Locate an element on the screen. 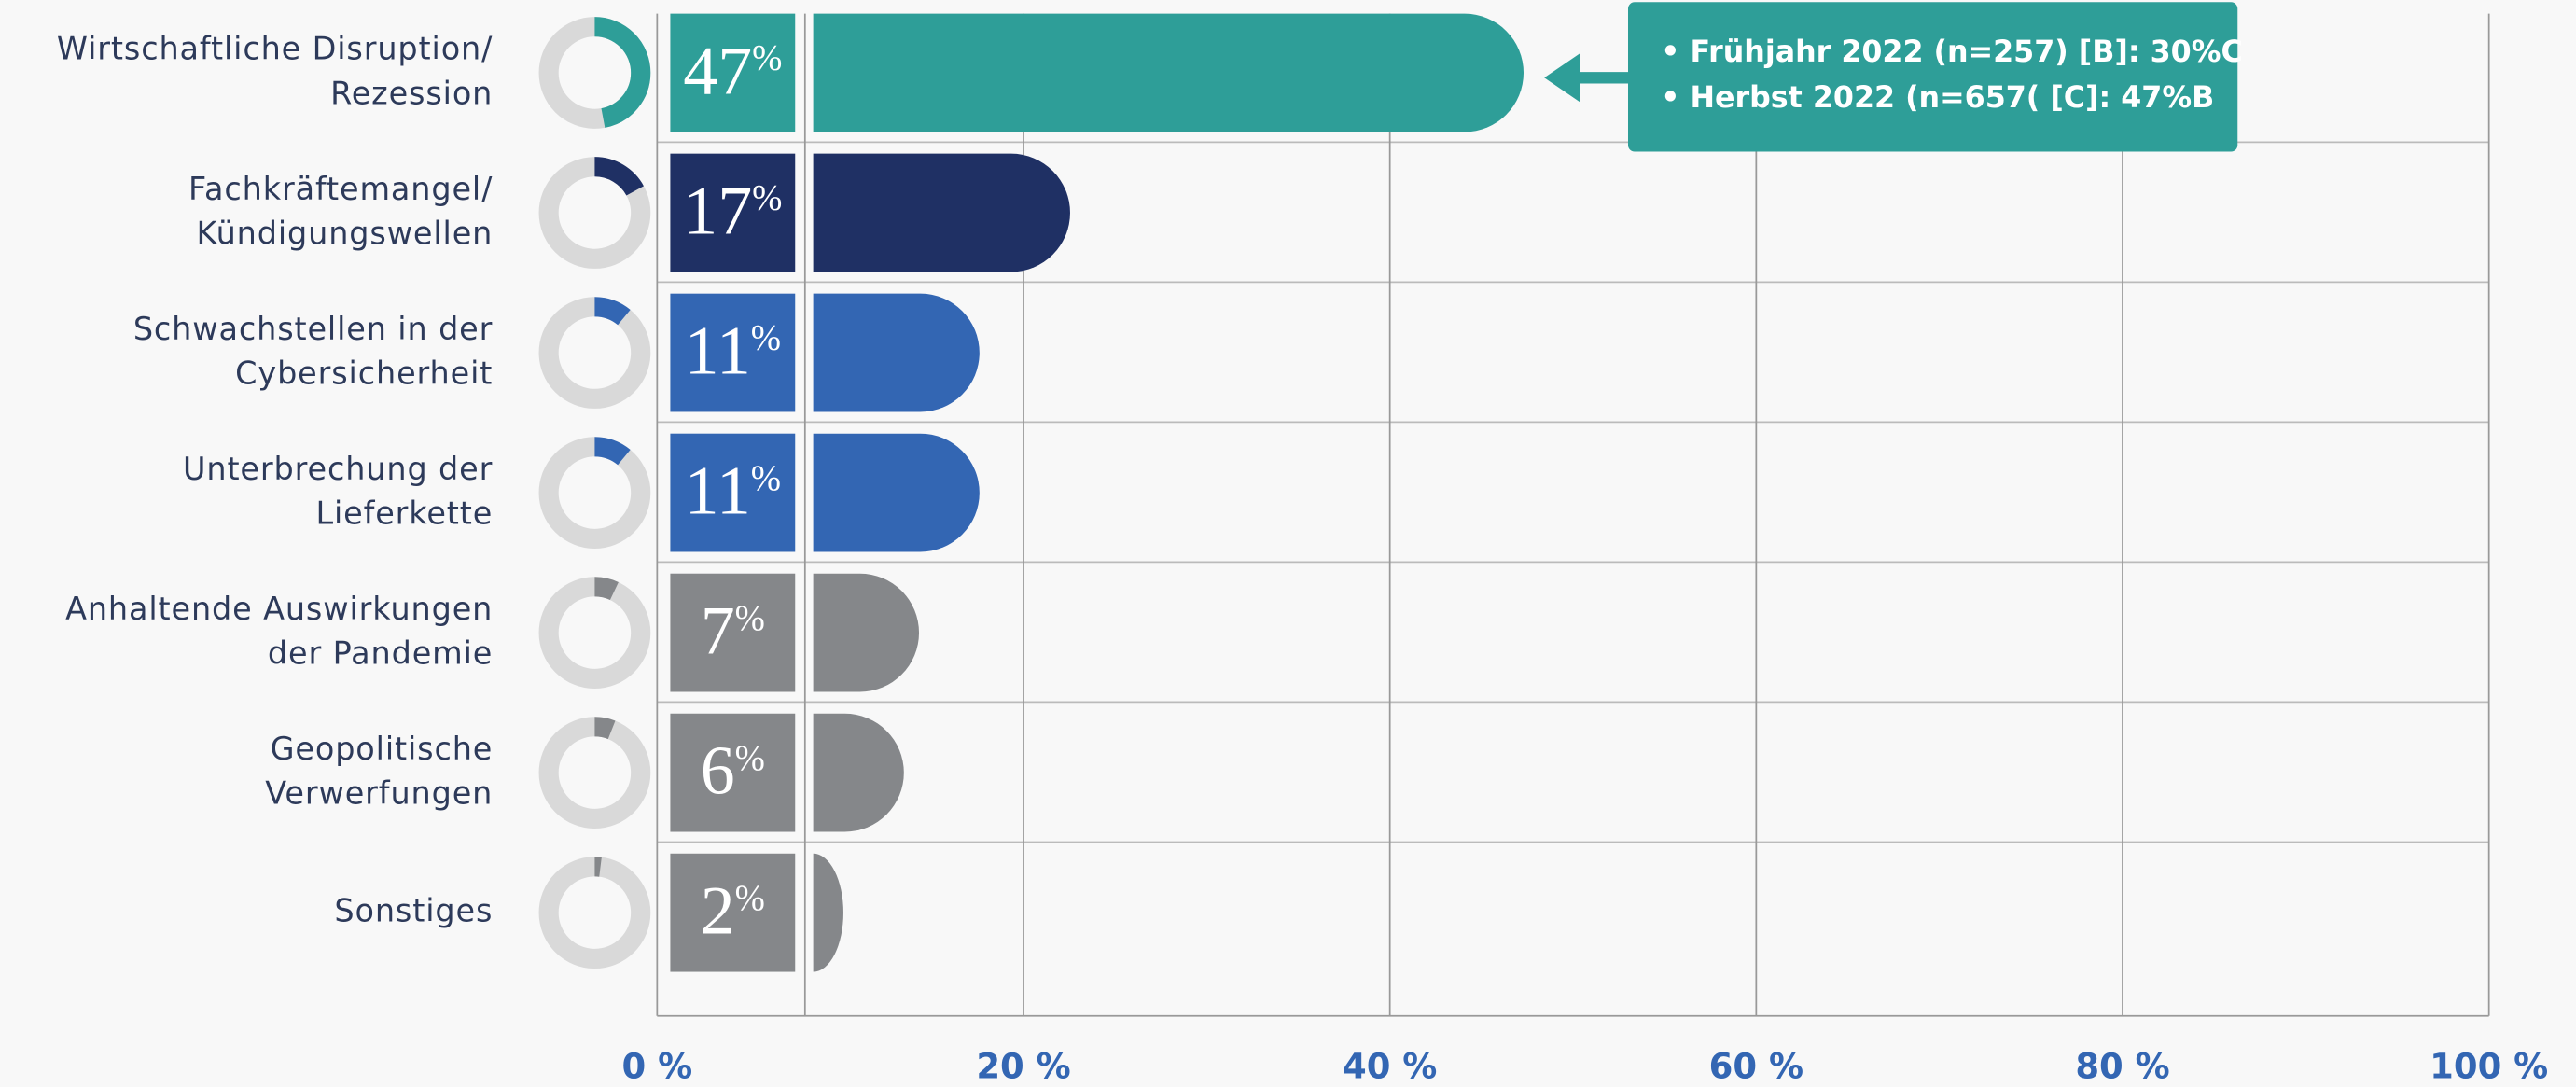 This screenshot has width=2576, height=1087. value-number: 6 is located at coordinates (718, 770).